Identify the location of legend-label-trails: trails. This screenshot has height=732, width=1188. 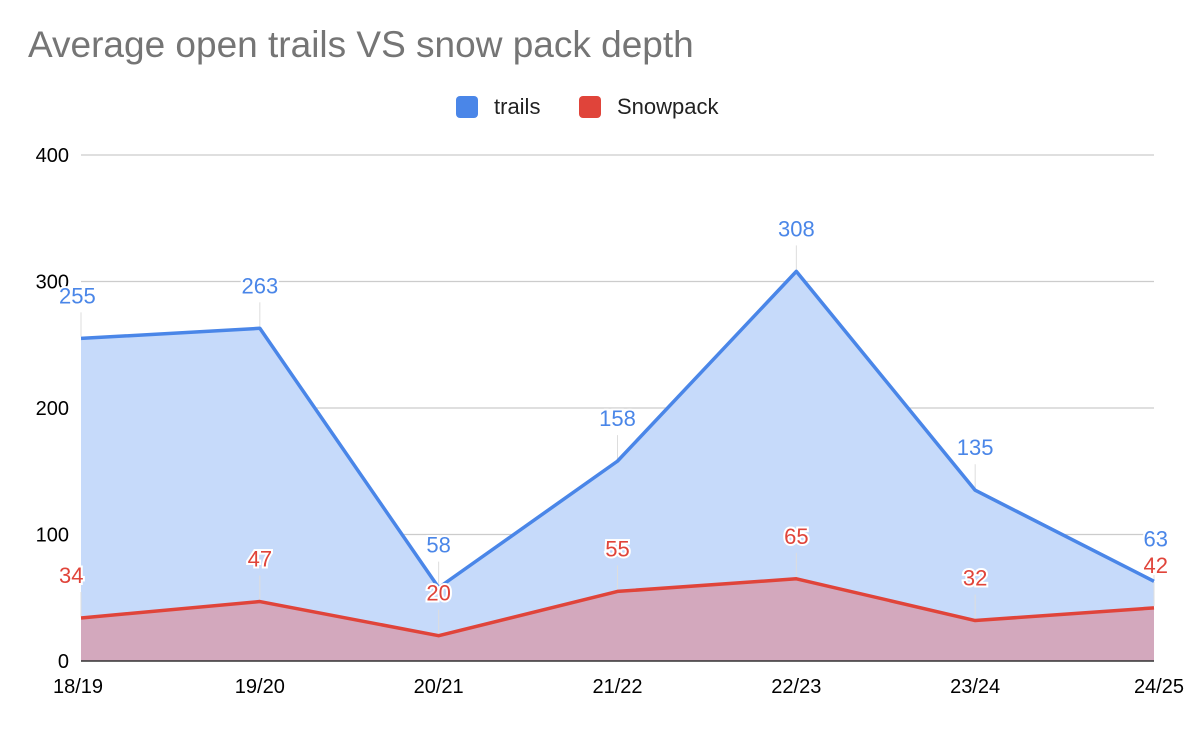
(517, 106).